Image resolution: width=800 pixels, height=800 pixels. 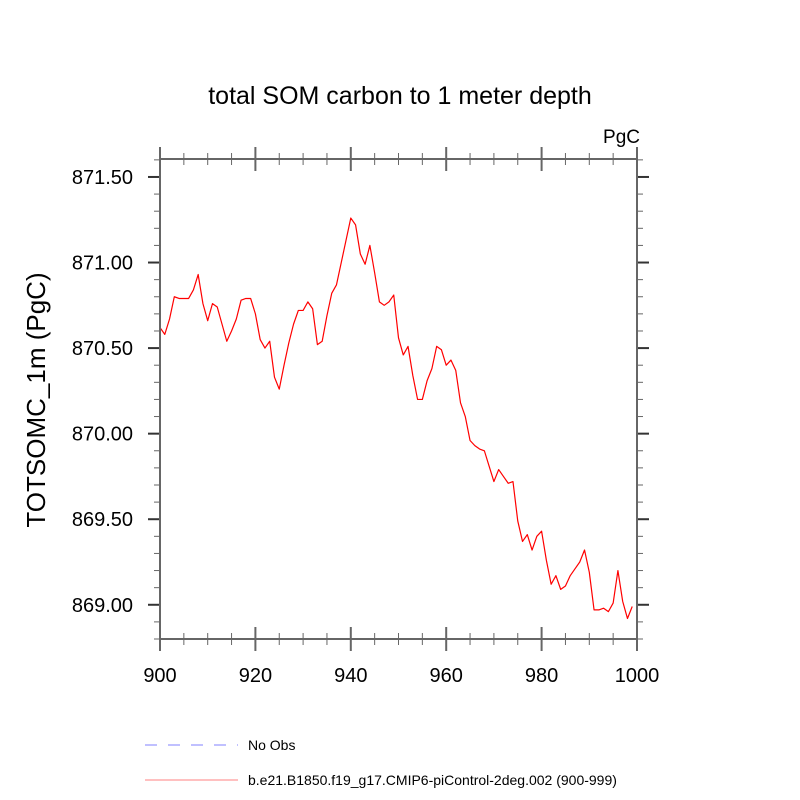 I want to click on x-tick-label: 980, so click(x=541, y=676).